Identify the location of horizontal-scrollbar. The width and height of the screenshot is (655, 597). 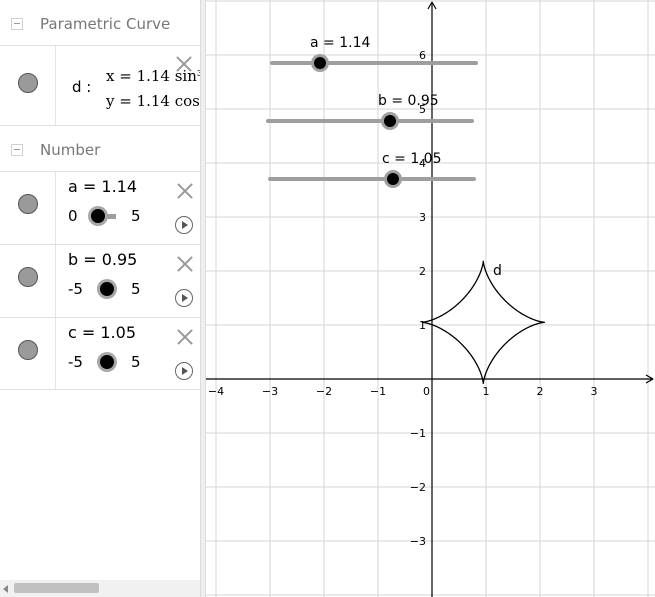
(100, 588).